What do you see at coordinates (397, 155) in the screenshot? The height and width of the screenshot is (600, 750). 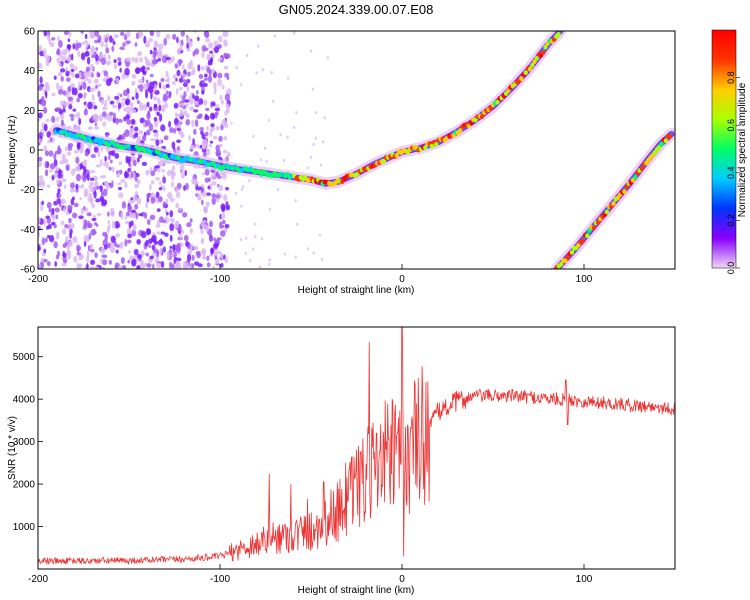 I see `trace-blob` at bounding box center [397, 155].